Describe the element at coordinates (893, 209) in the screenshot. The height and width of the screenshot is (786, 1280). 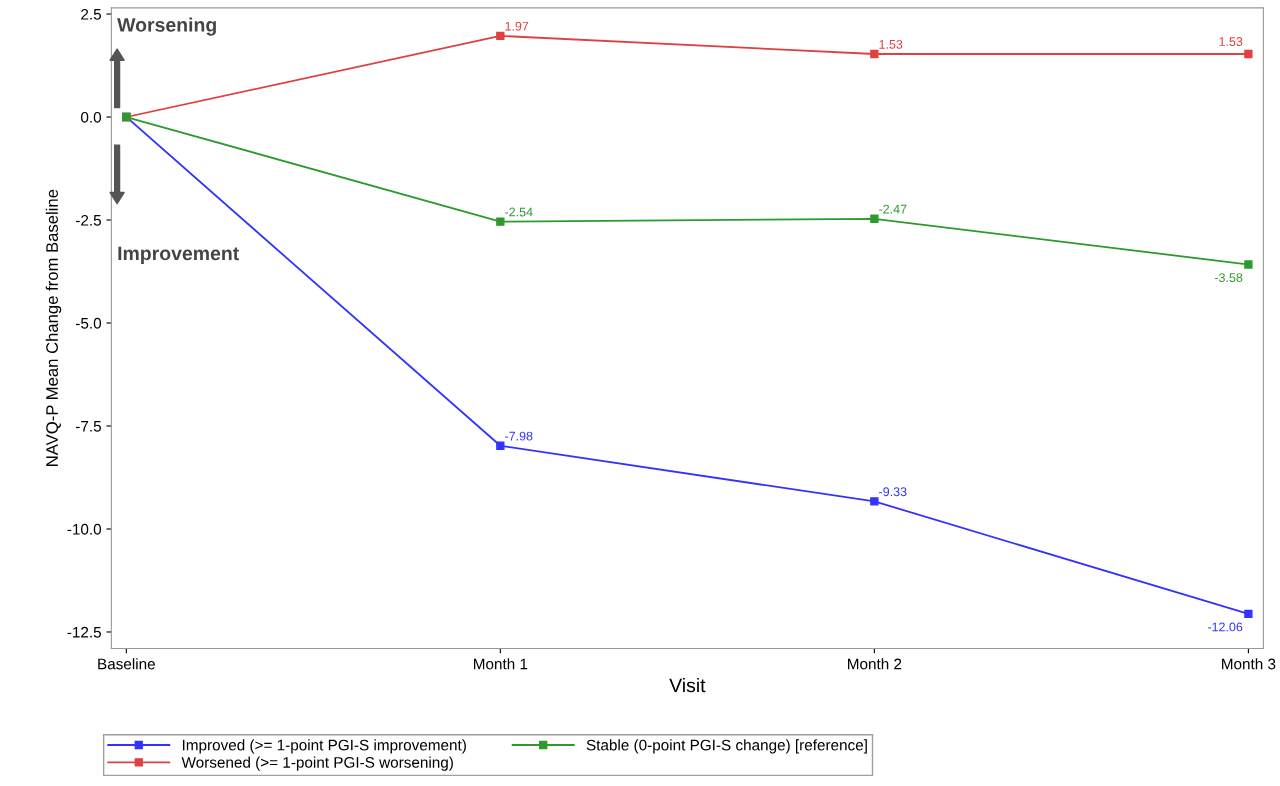
I see `data-label: -2.47` at that location.